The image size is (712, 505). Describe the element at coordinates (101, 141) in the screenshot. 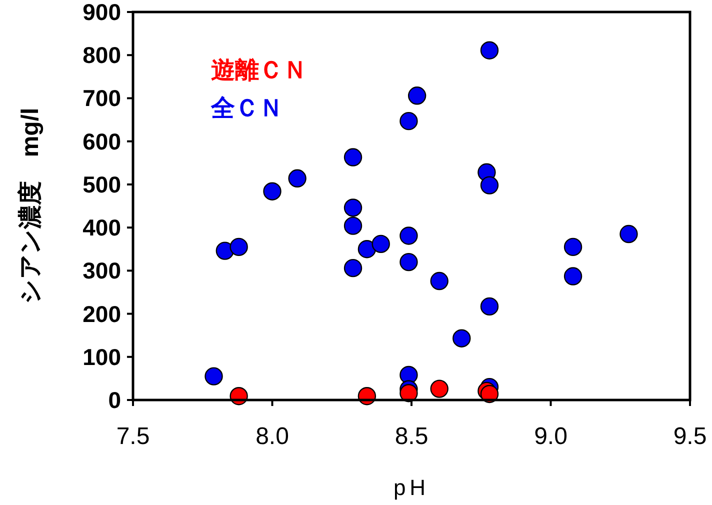

I see `y-tick-label: 600` at that location.